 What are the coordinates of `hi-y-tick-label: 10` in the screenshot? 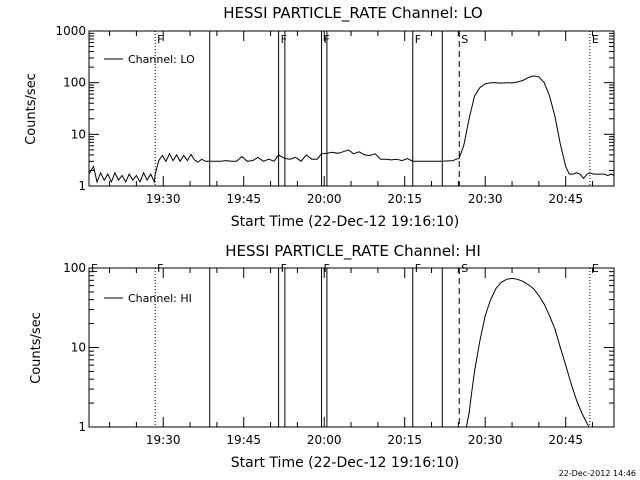 It's located at (78, 348).